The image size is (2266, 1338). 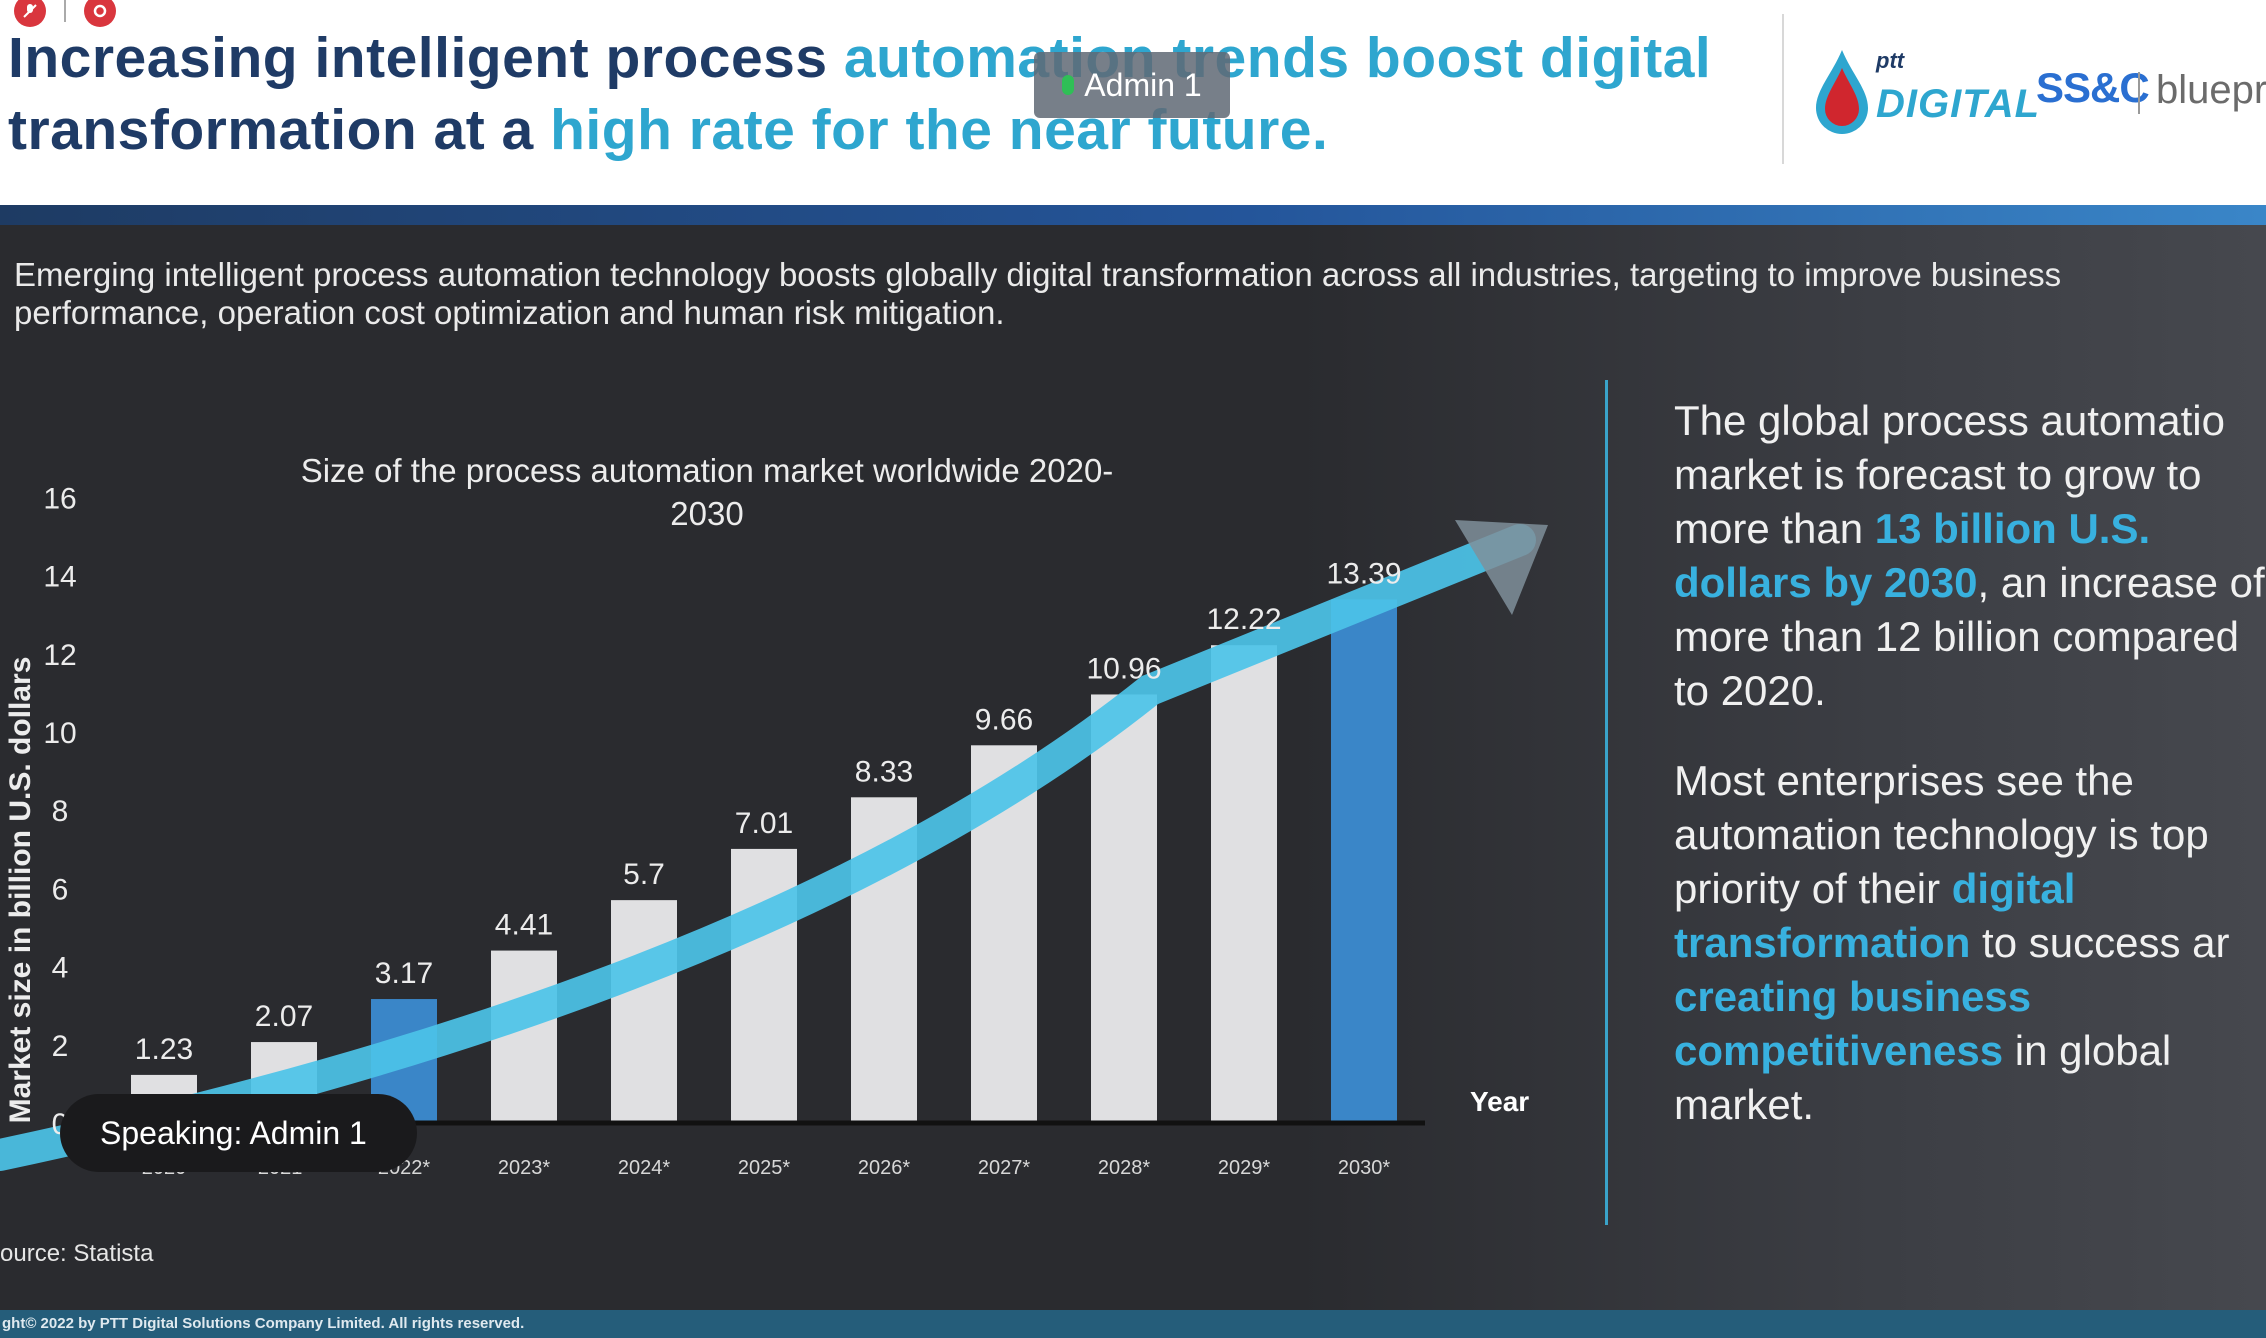 I want to click on header-accent-bar, so click(x=1133, y=215).